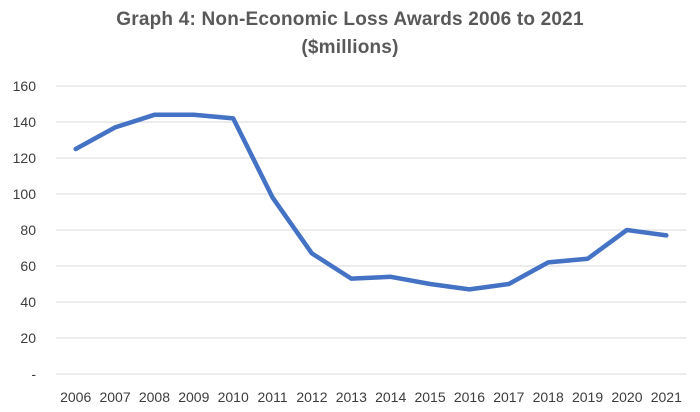 The height and width of the screenshot is (412, 700). I want to click on y-tick-label: 140, so click(25, 122).